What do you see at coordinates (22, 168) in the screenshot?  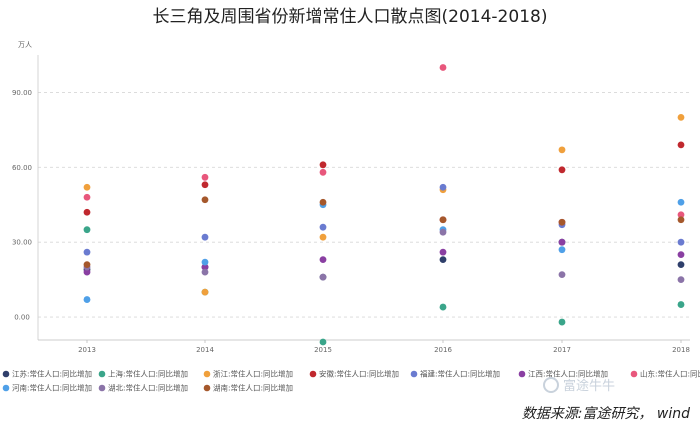 I see `y-tick-label: 60.00` at bounding box center [22, 168].